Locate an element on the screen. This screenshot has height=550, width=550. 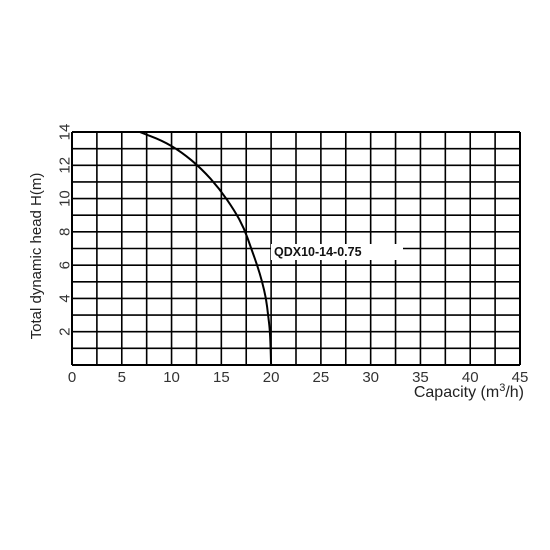
x-axis-label: Capacity (m3/h) is located at coordinates (469, 391).